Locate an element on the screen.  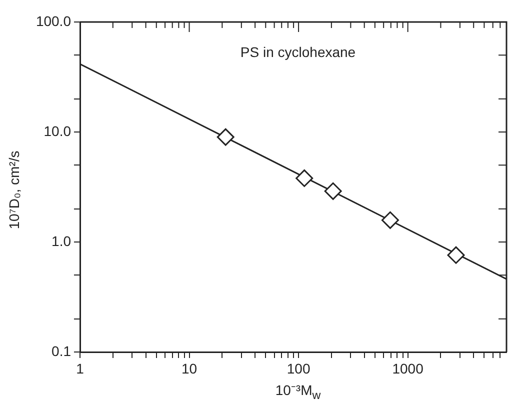
x-tick-label: 1 is located at coordinates (80, 368).